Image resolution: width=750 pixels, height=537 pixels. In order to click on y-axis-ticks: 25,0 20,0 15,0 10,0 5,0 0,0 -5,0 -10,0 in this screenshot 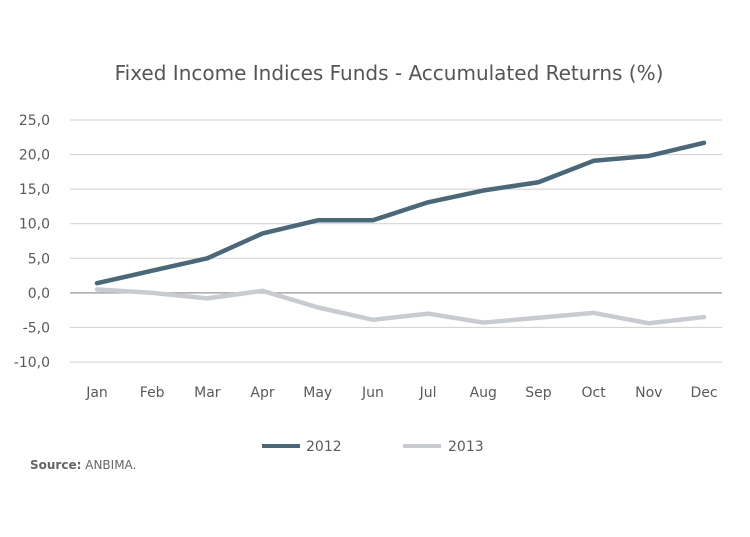, I will do `click(32, 242)`.